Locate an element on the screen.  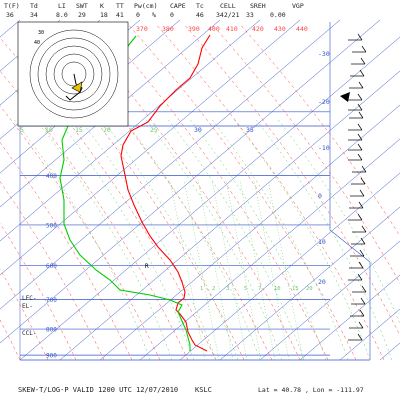
isotherm-label-top: 380 is located at coordinates (168, 29).